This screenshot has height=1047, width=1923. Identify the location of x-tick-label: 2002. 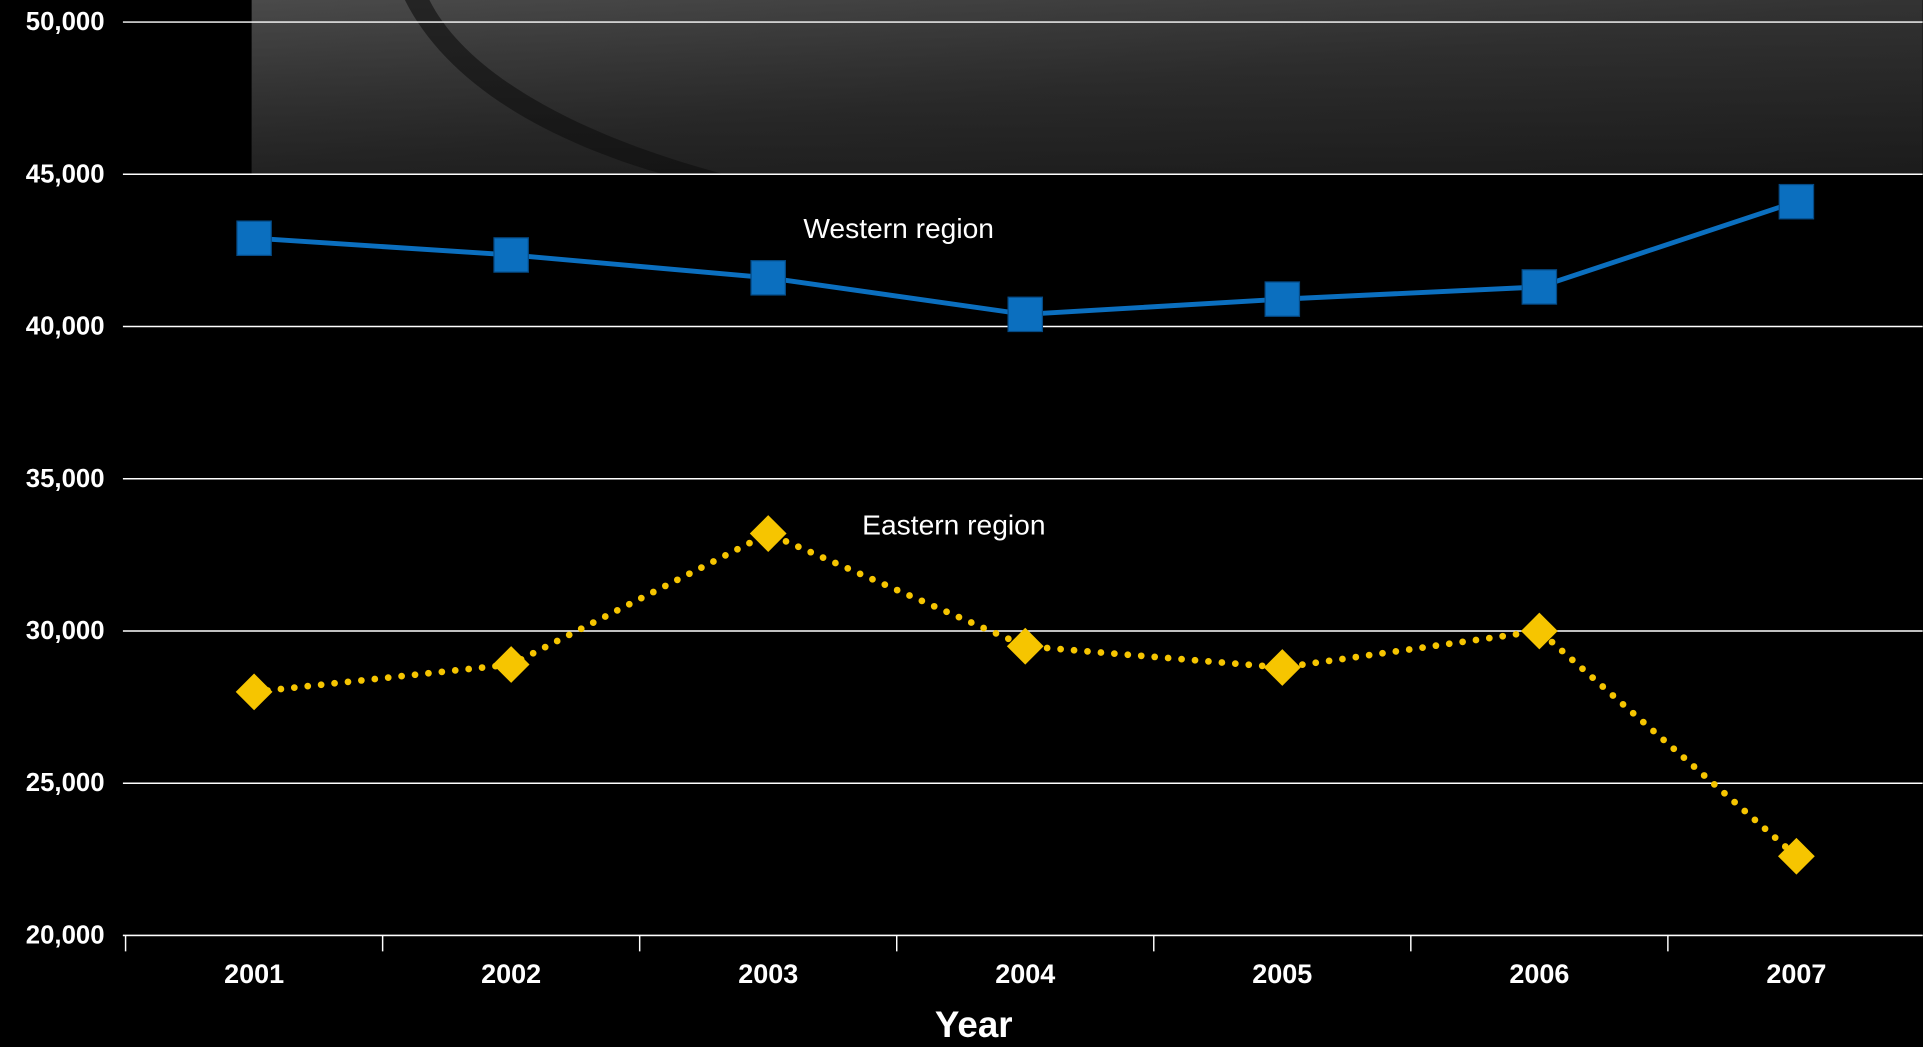
(511, 974).